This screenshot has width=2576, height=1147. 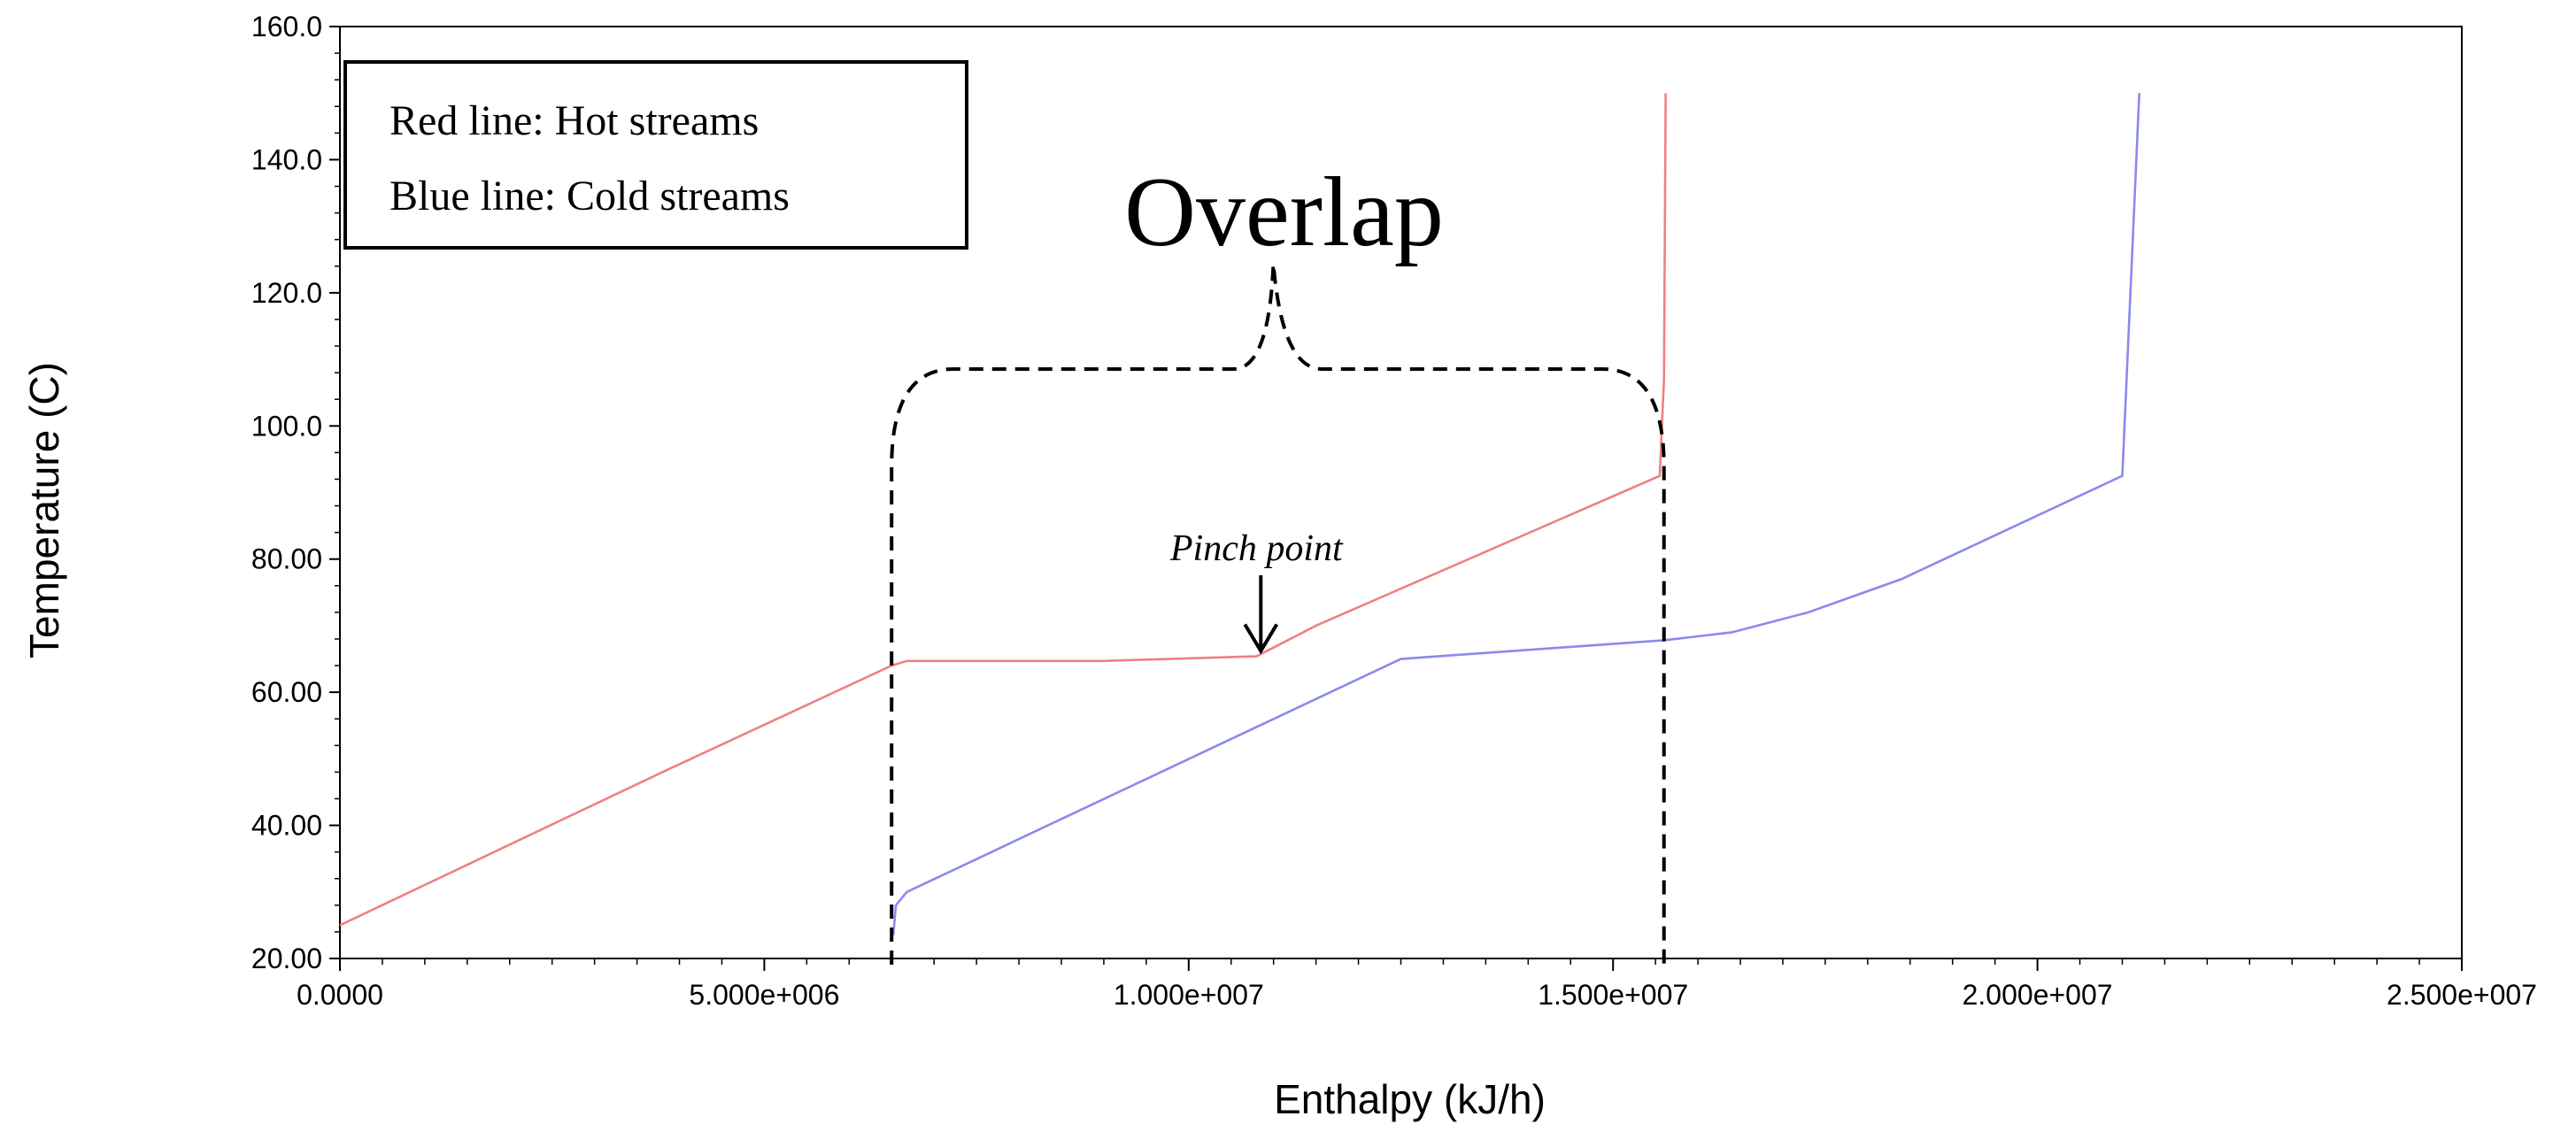 I want to click on x-tick-label: 2.000e+007, so click(x=2038, y=995).